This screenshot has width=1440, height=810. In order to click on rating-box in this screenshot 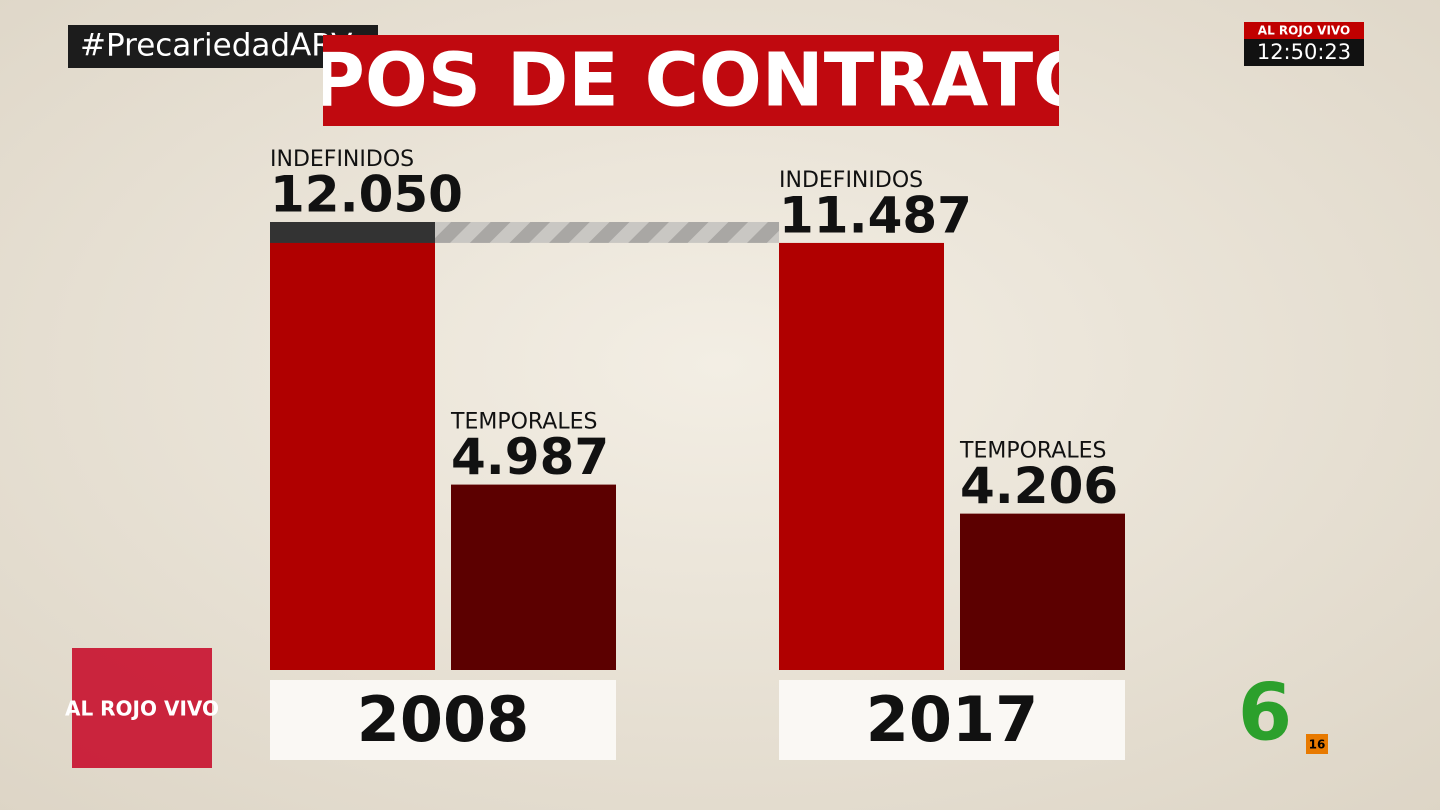, I will do `click(1317, 744)`.